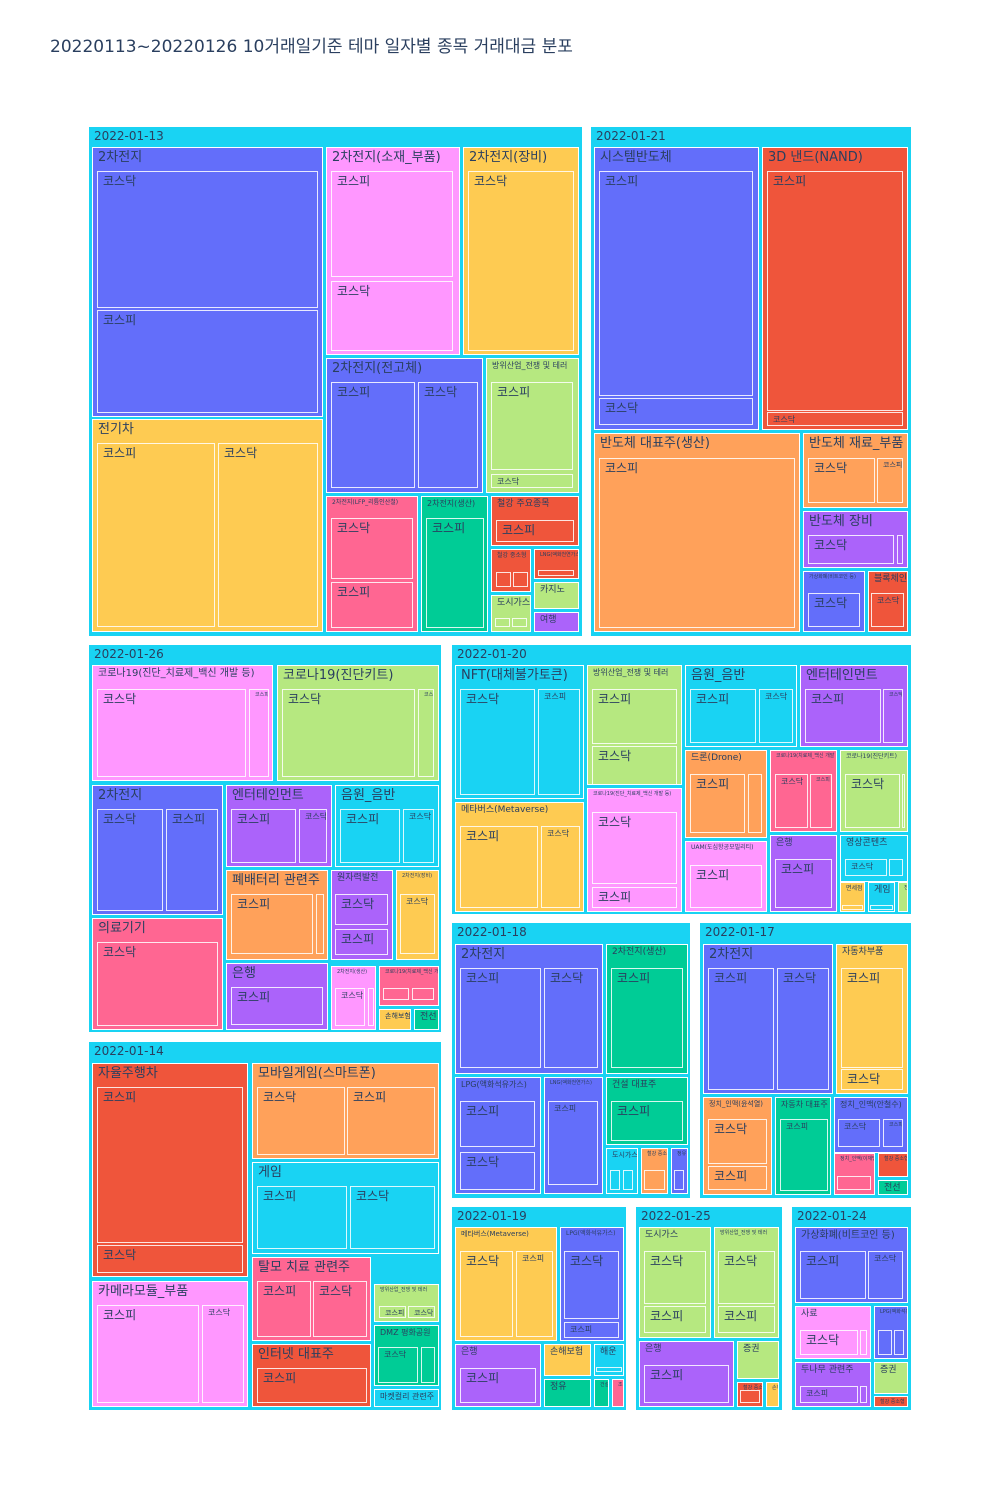 The height and width of the screenshot is (1500, 1000). I want to click on treemap-label: UAM(도심항공모빌리티), so click(722, 847).